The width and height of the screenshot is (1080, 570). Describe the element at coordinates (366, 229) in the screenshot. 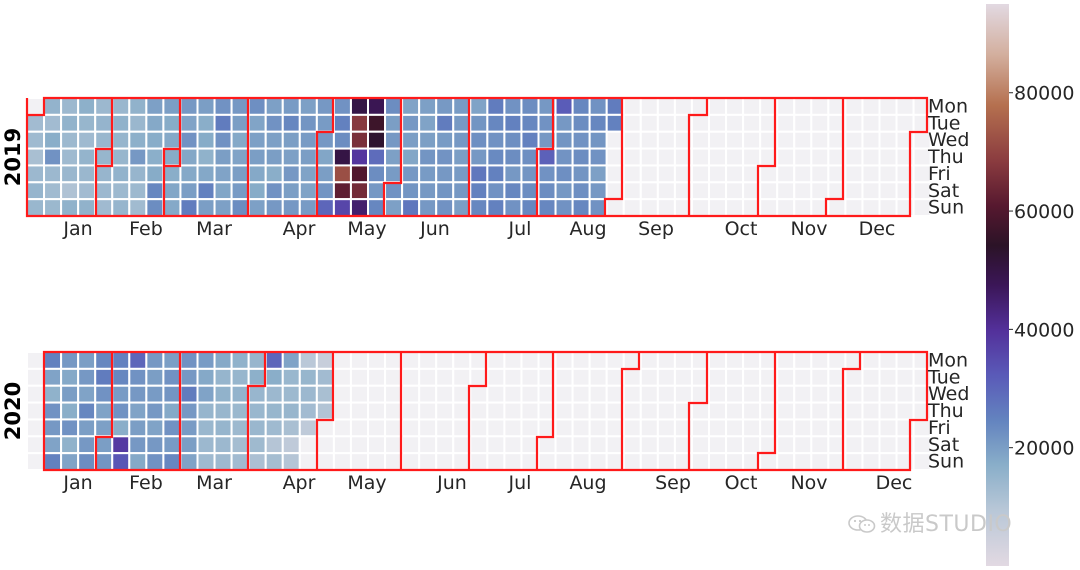

I see `month-label-may: May` at that location.